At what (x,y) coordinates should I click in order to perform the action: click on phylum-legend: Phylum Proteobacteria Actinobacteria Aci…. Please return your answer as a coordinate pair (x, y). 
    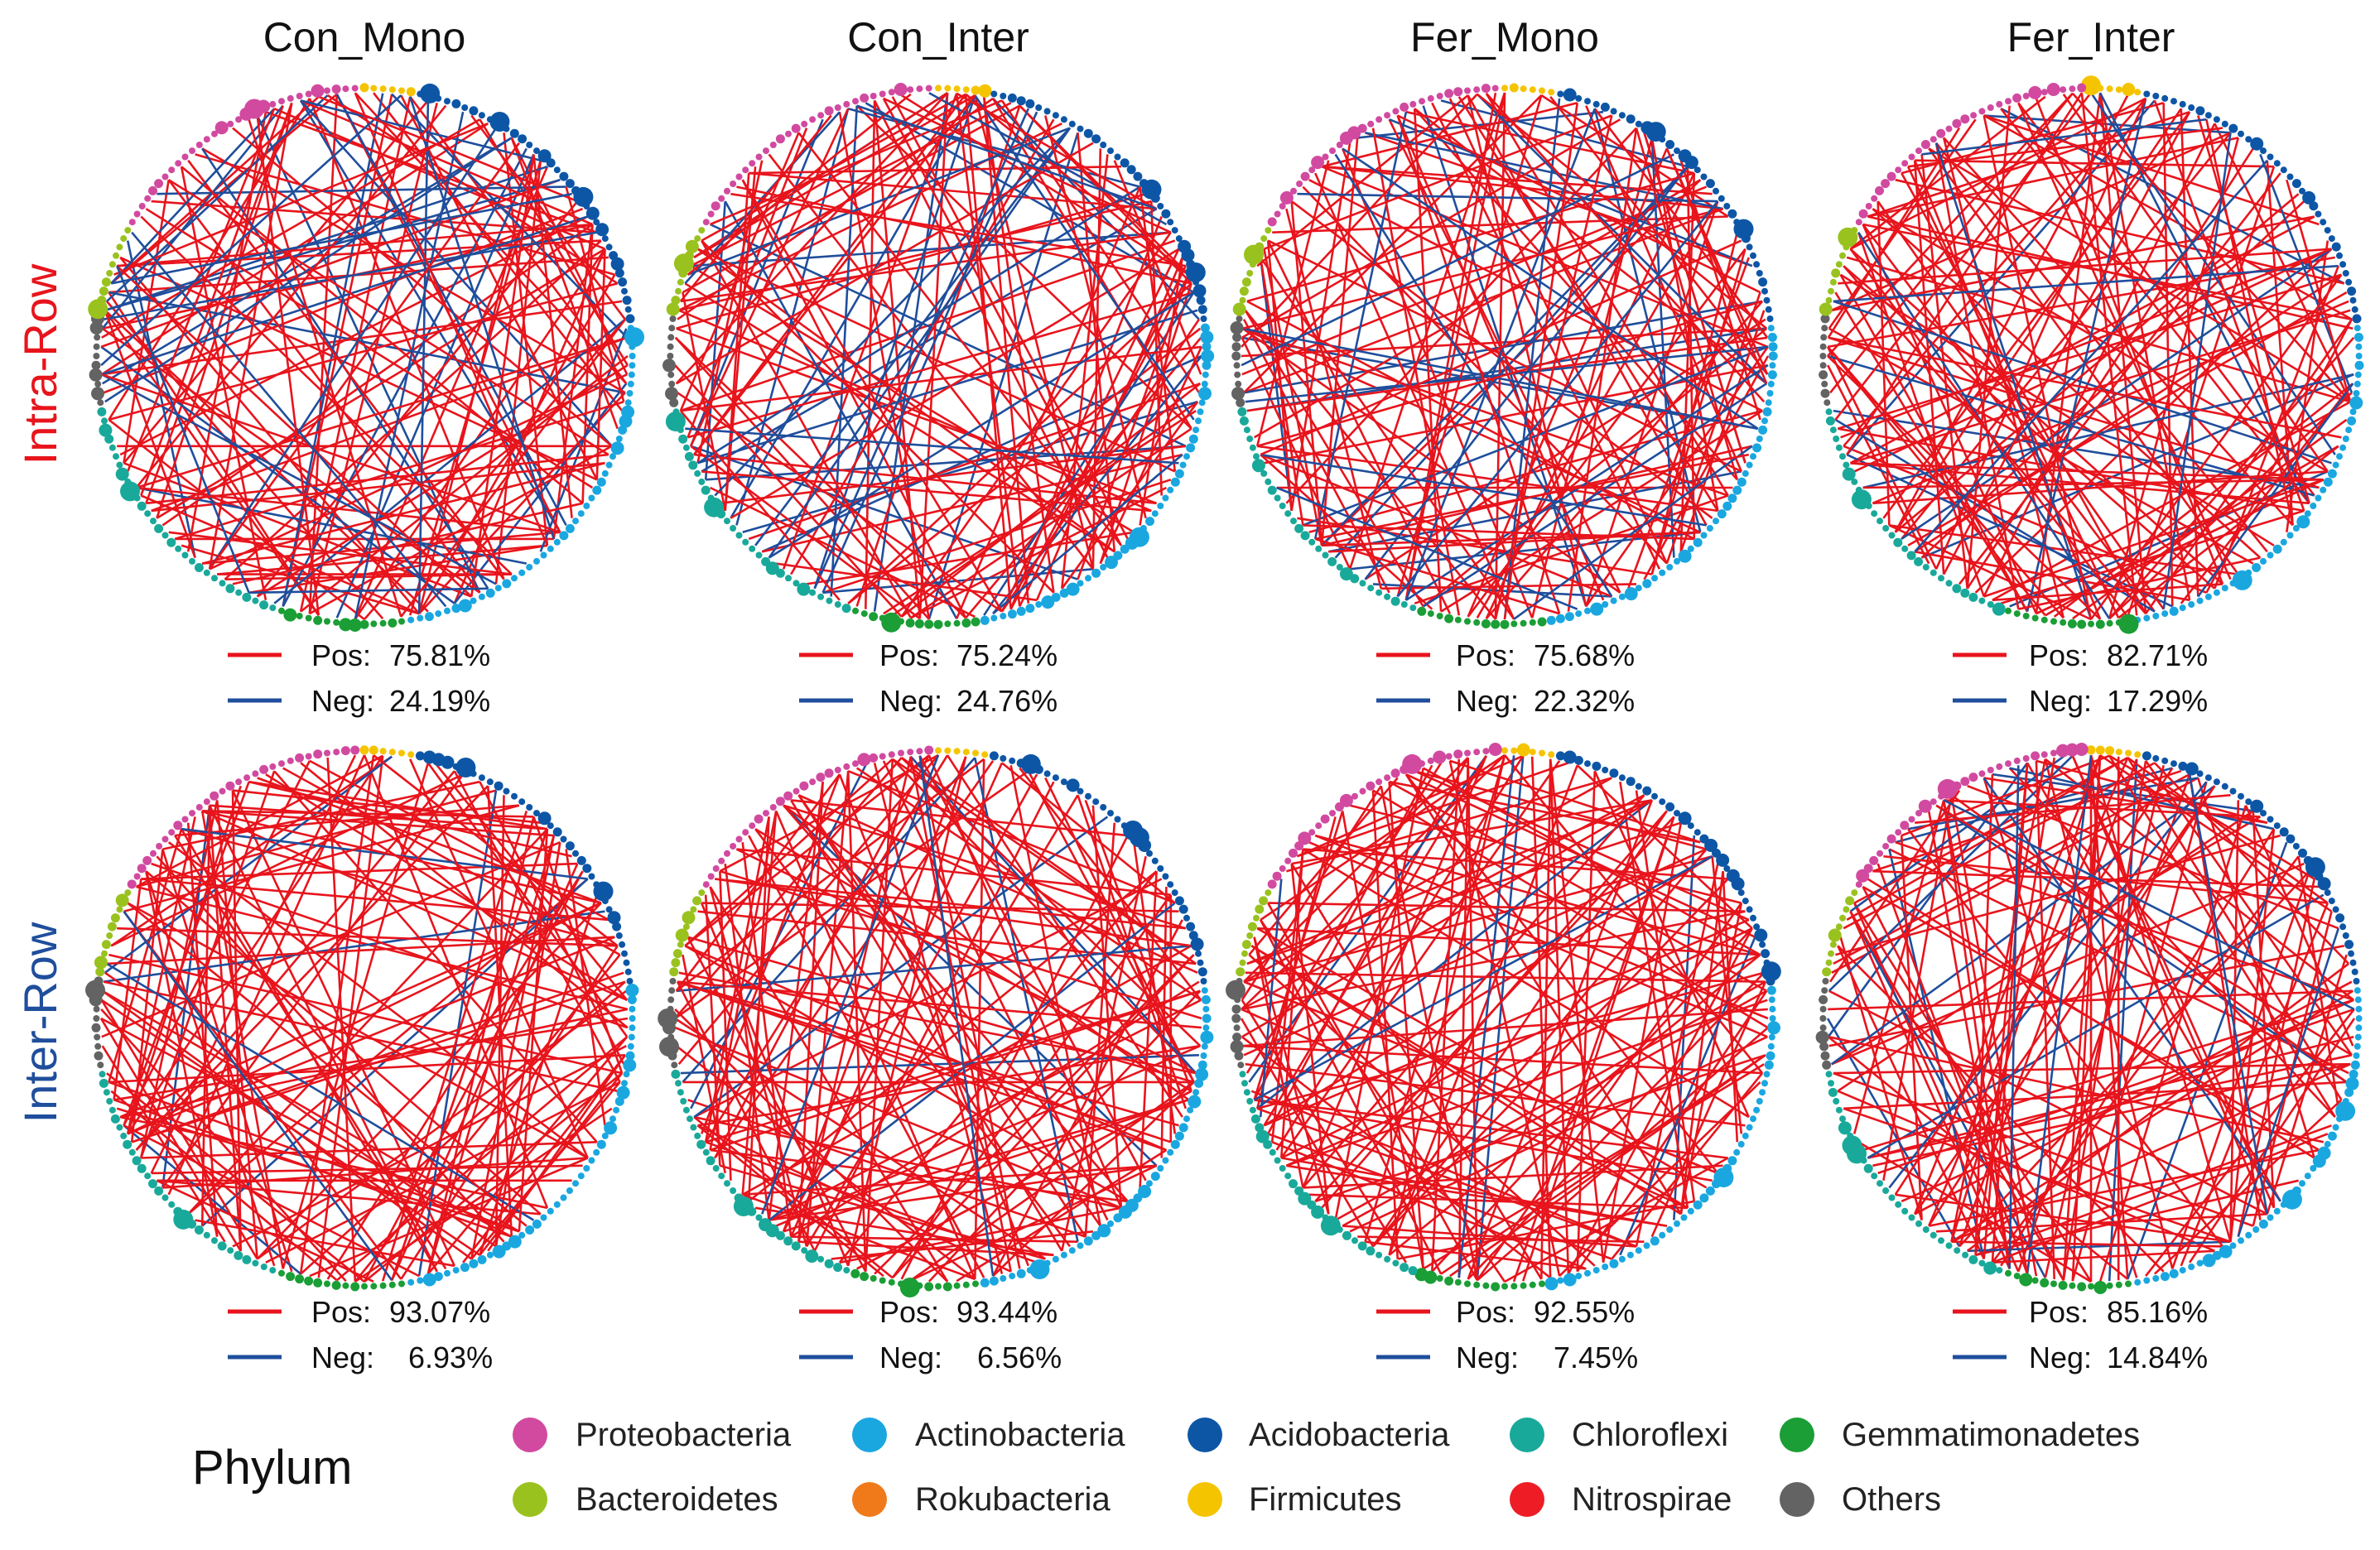
    Looking at the image, I should click on (1166, 1467).